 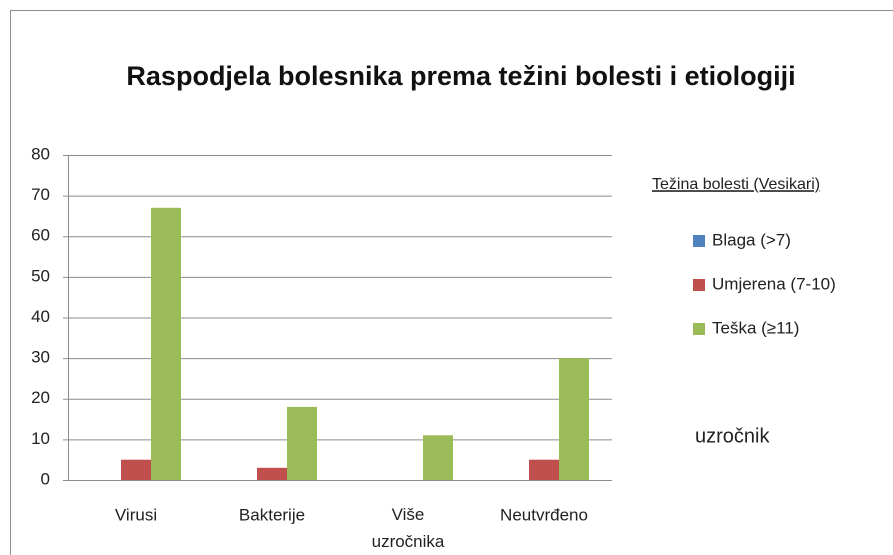 What do you see at coordinates (40, 357) in the screenshot?
I see `y-tick-label: 30` at bounding box center [40, 357].